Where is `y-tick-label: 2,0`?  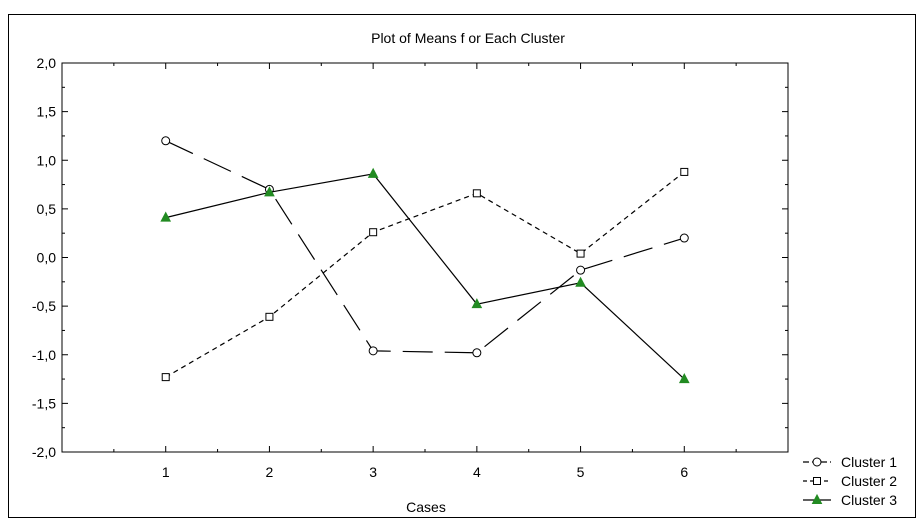
y-tick-label: 2,0 is located at coordinates (47, 63).